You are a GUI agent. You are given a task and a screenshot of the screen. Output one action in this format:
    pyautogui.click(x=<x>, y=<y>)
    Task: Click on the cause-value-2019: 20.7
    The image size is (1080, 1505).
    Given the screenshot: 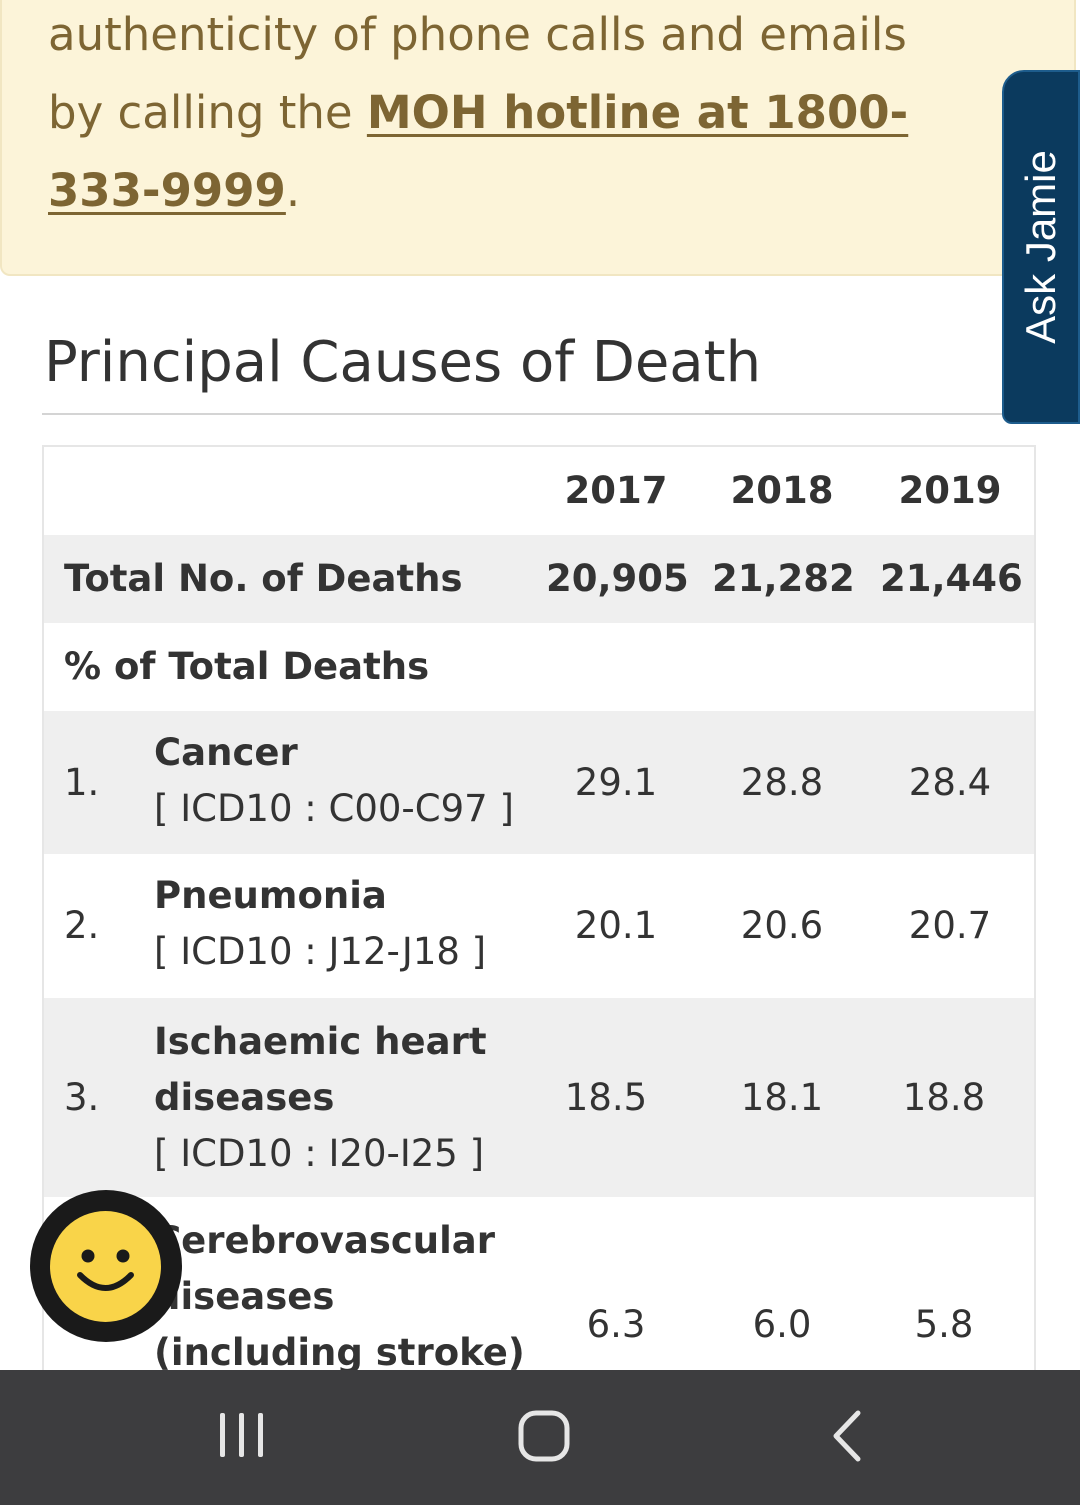 What is the action you would take?
    pyautogui.click(x=950, y=925)
    